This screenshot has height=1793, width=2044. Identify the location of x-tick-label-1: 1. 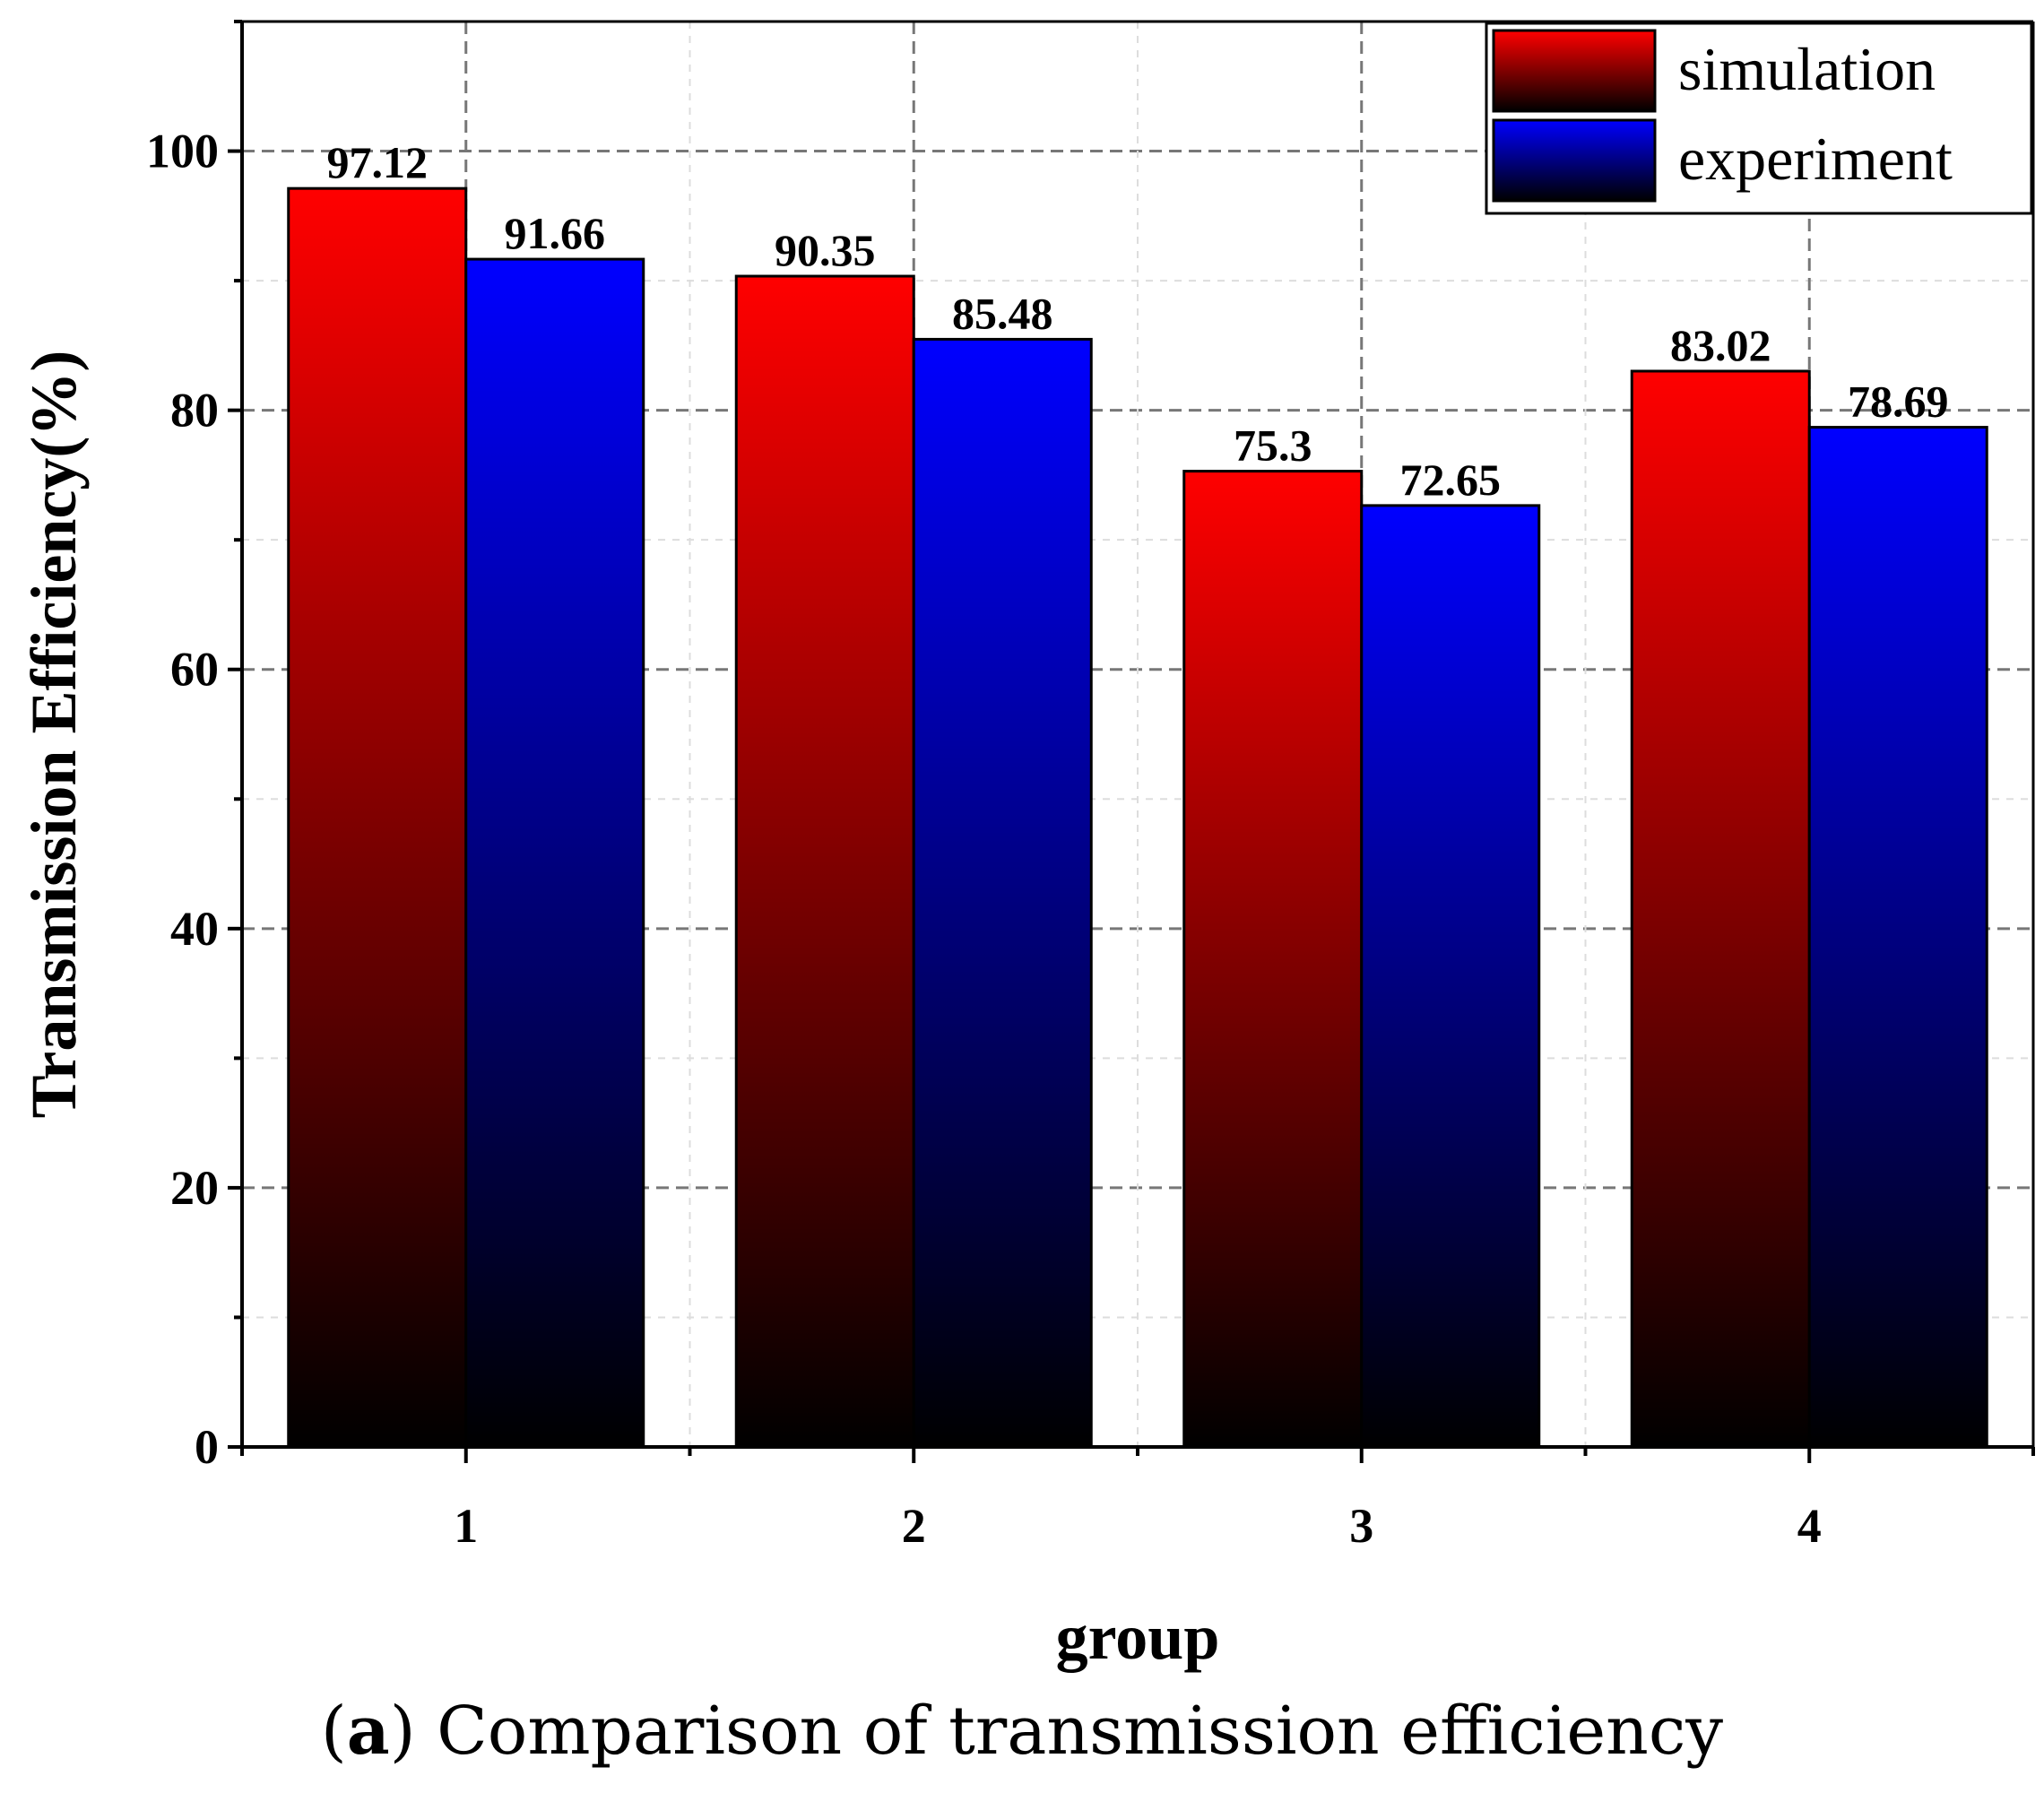
(466, 1526).